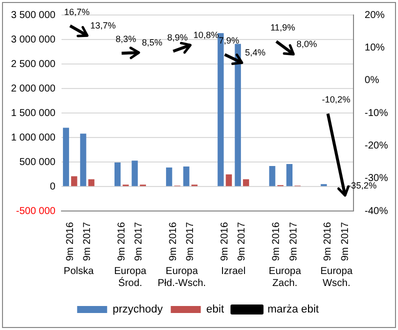 Image resolution: width=398 pixels, height=330 pixels. I want to click on y2-tick-label: 0%, so click(372, 80).